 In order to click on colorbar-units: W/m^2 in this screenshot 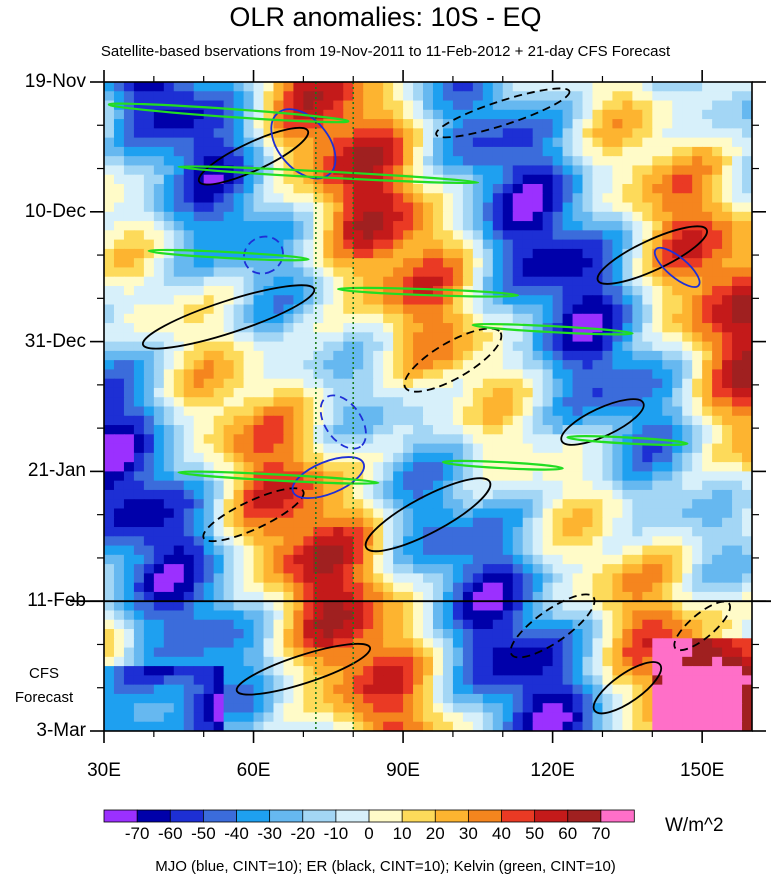, I will do `click(694, 825)`.